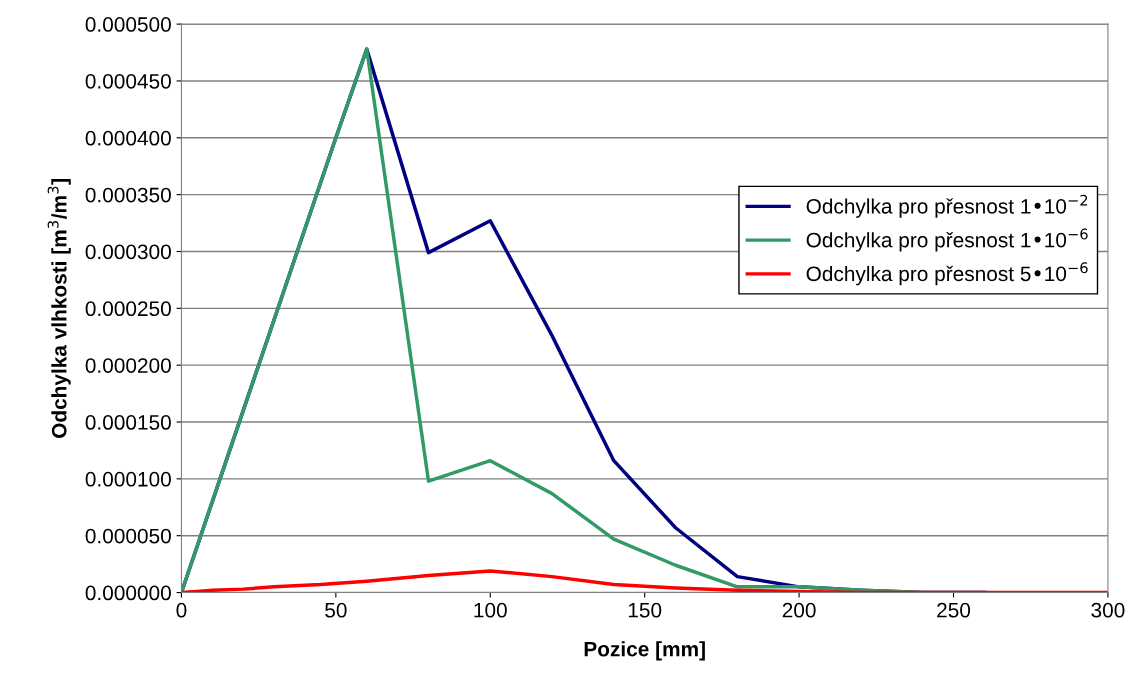  Describe the element at coordinates (59, 308) in the screenshot. I see `y-axis-title: Odchylka vlhkosti [m$^{3}$/m$^{3}$]` at that location.